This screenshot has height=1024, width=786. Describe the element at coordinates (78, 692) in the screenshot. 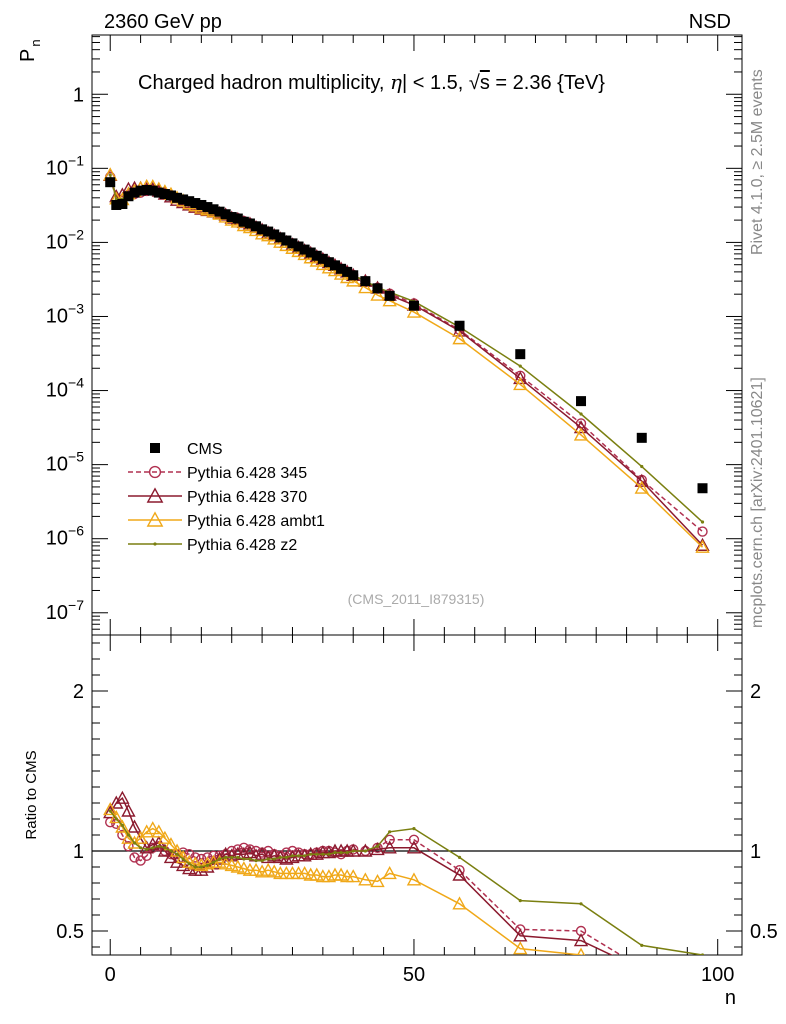

I see `y-tick-label-ratio: 2` at that location.